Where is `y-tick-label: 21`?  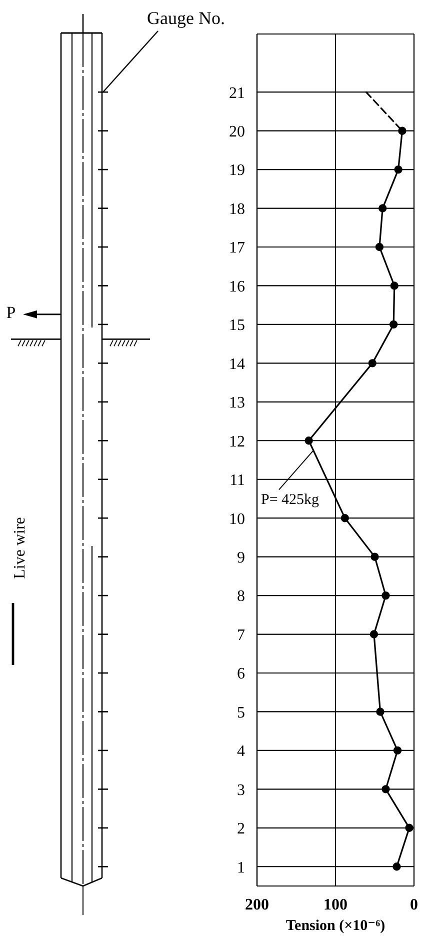 y-tick-label: 21 is located at coordinates (237, 93).